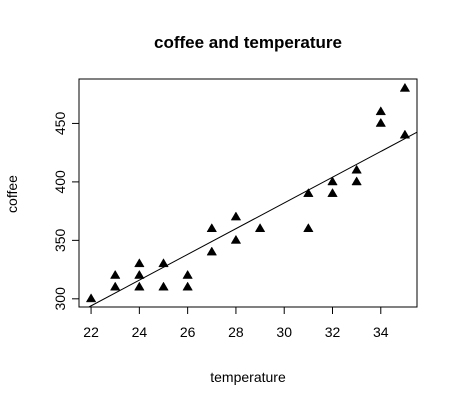 The image size is (458, 406). I want to click on y-tick-label: 350, so click(60, 240).